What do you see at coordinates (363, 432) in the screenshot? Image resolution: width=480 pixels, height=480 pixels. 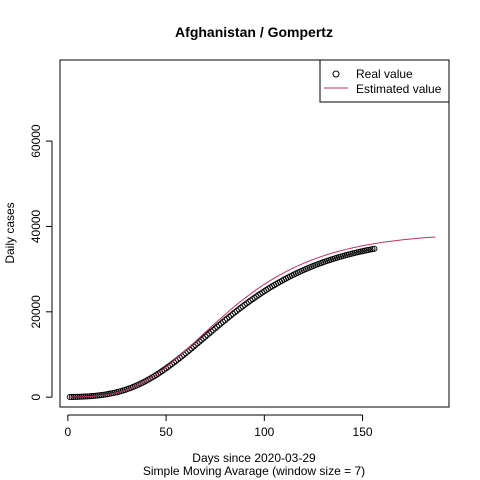 I see `x-tick-label: 150` at bounding box center [363, 432].